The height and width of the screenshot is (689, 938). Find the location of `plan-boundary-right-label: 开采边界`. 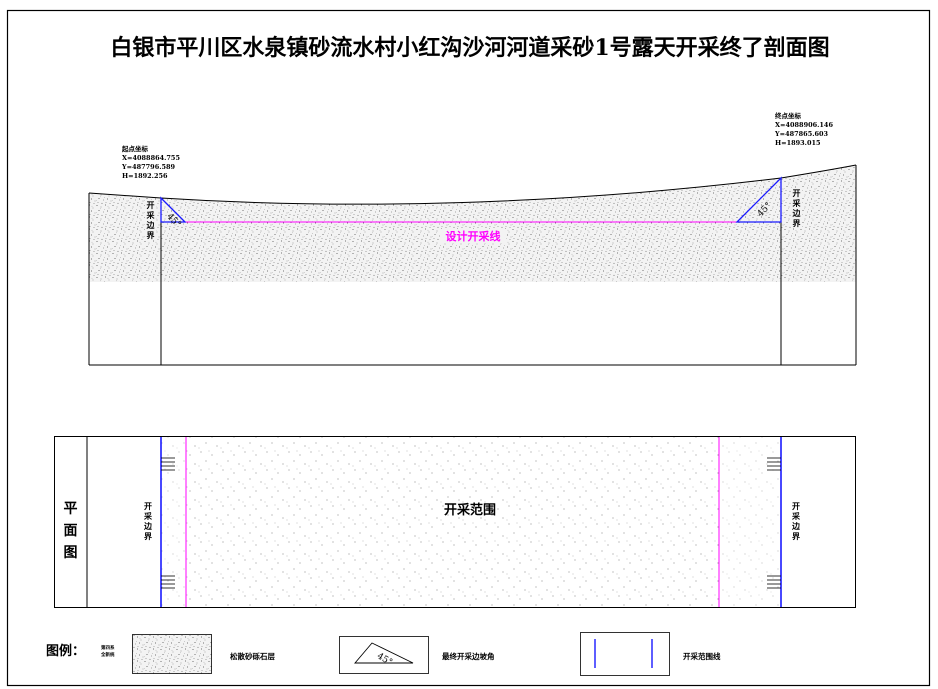

plan-boundary-right-label: 开采边界 is located at coordinates (796, 521).